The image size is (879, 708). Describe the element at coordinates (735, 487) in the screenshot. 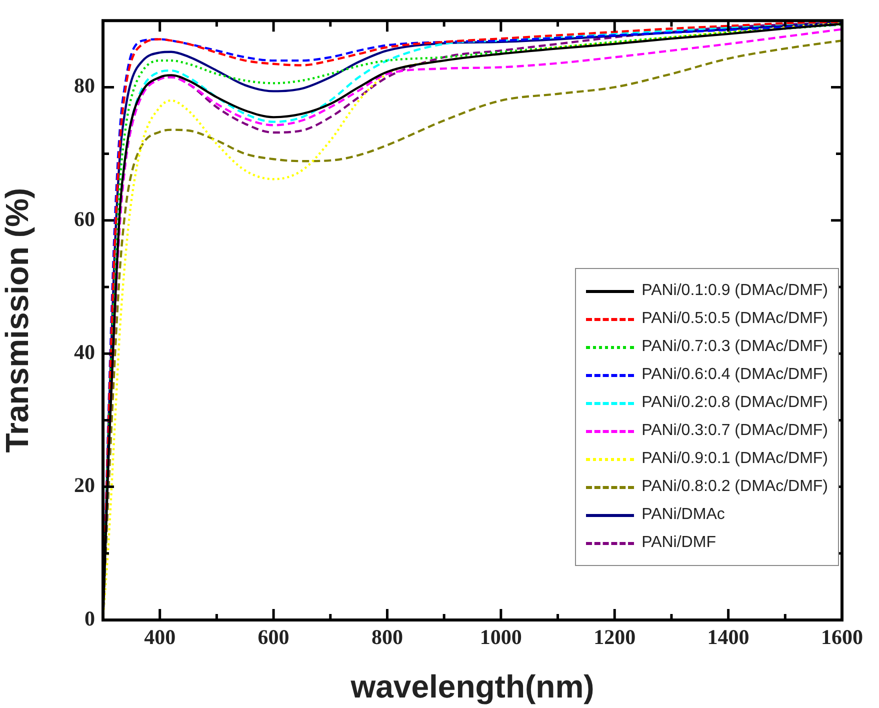

I see `legend-label: PANi/0.8:0.2 (DMAc/DMF)` at that location.